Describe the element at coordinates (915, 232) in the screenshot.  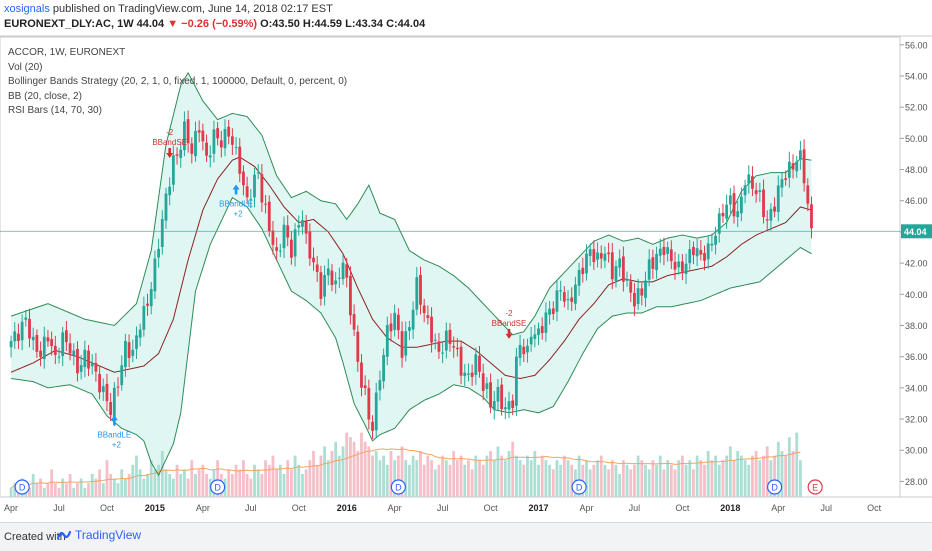
I see `last-price-badge-label: 44.04` at that location.